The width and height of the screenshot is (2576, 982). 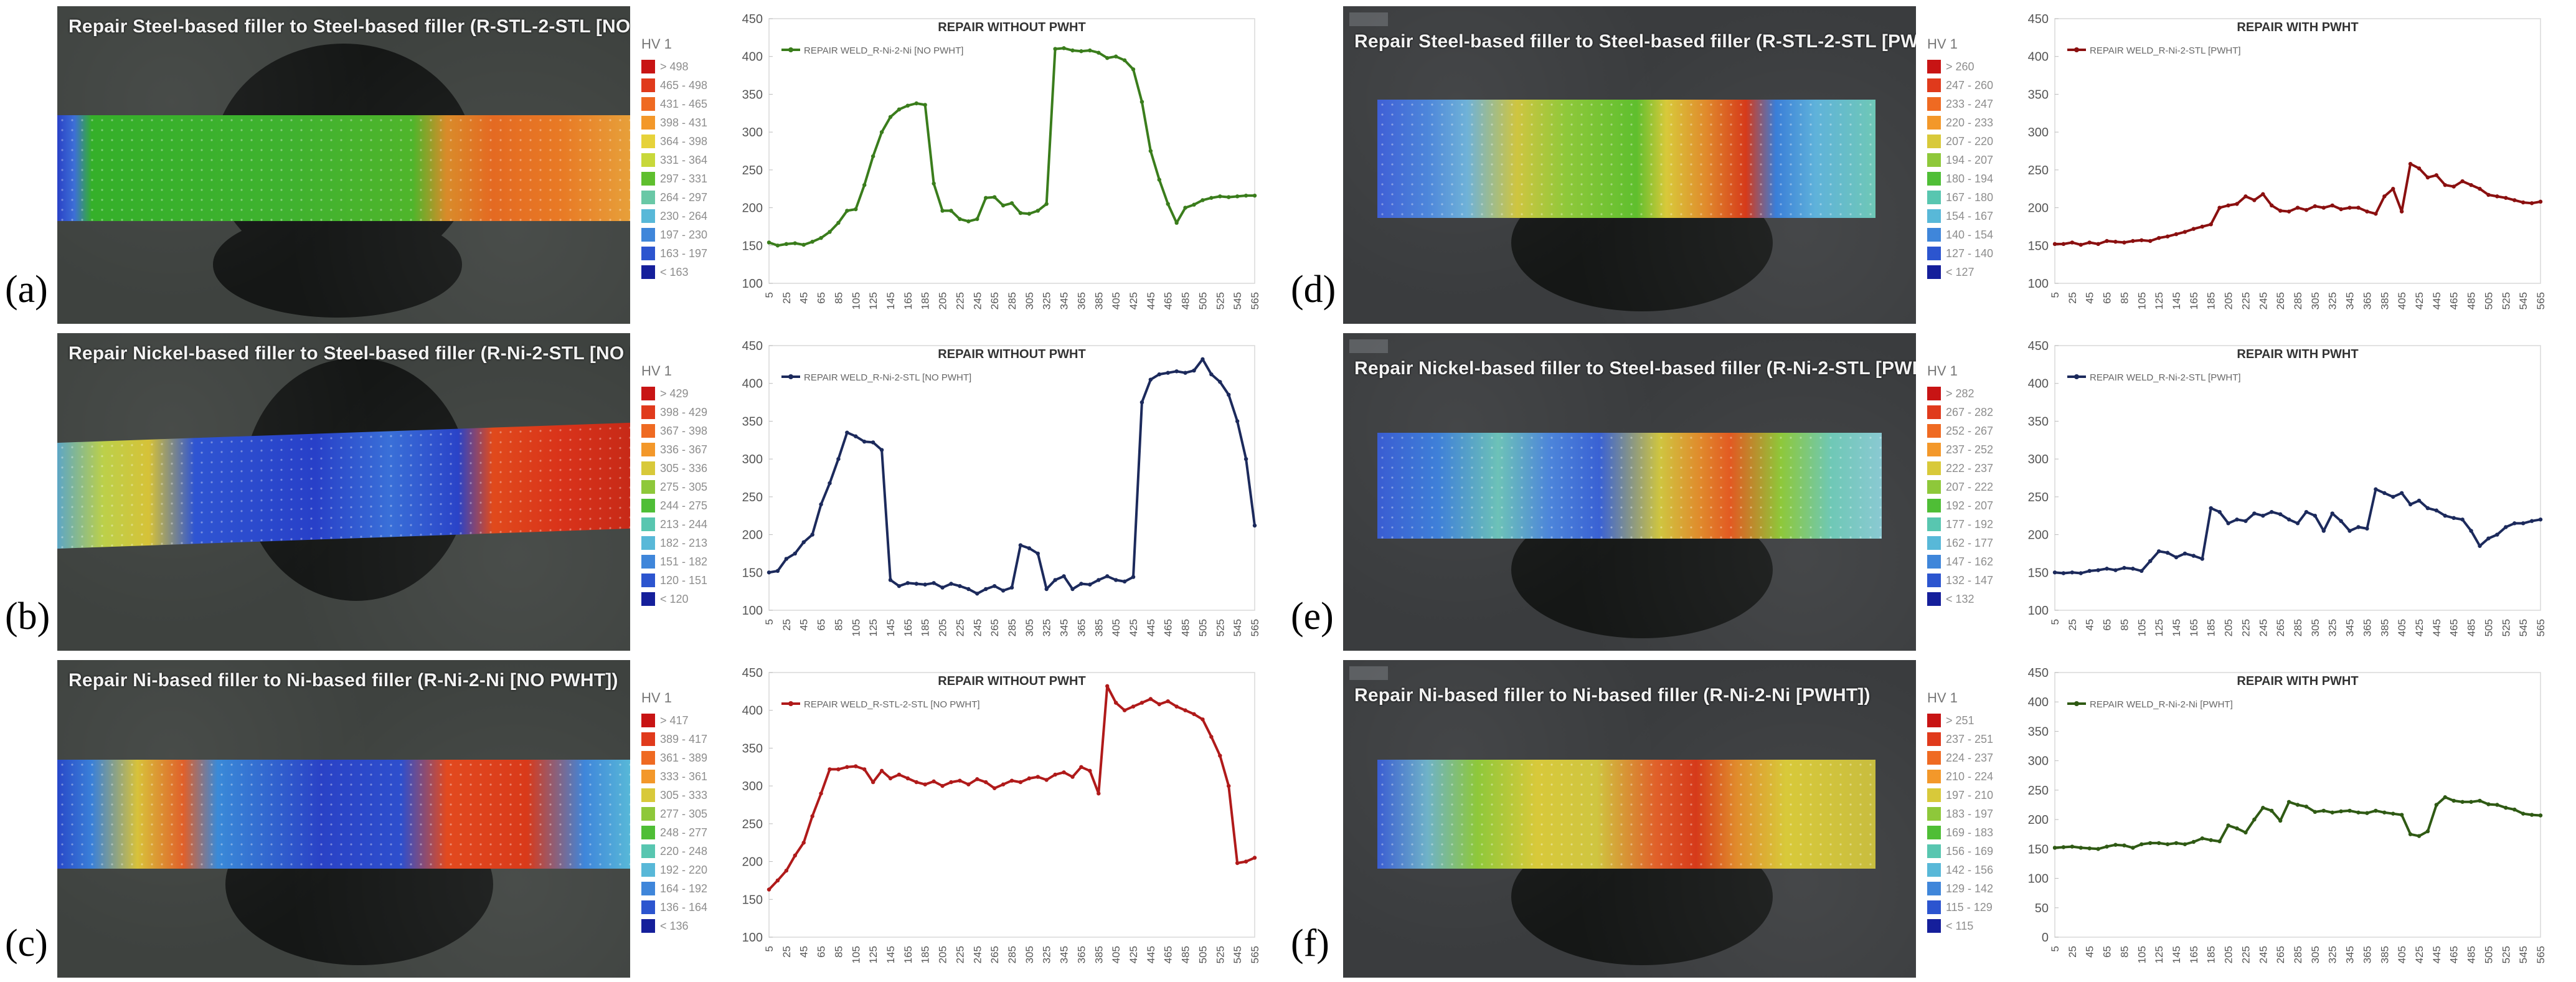 What do you see at coordinates (2246, 627) in the screenshot?
I see `x-tick-label: 225` at bounding box center [2246, 627].